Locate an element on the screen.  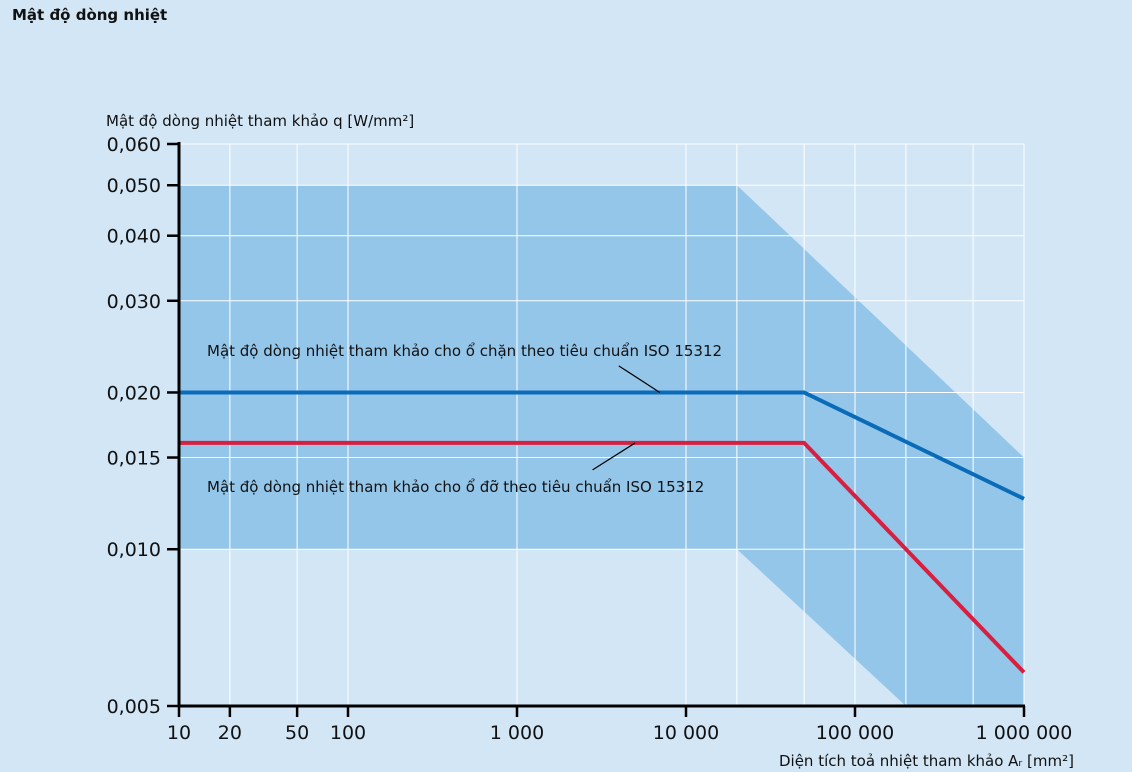
x-tick-label: 50 is located at coordinates (297, 733).